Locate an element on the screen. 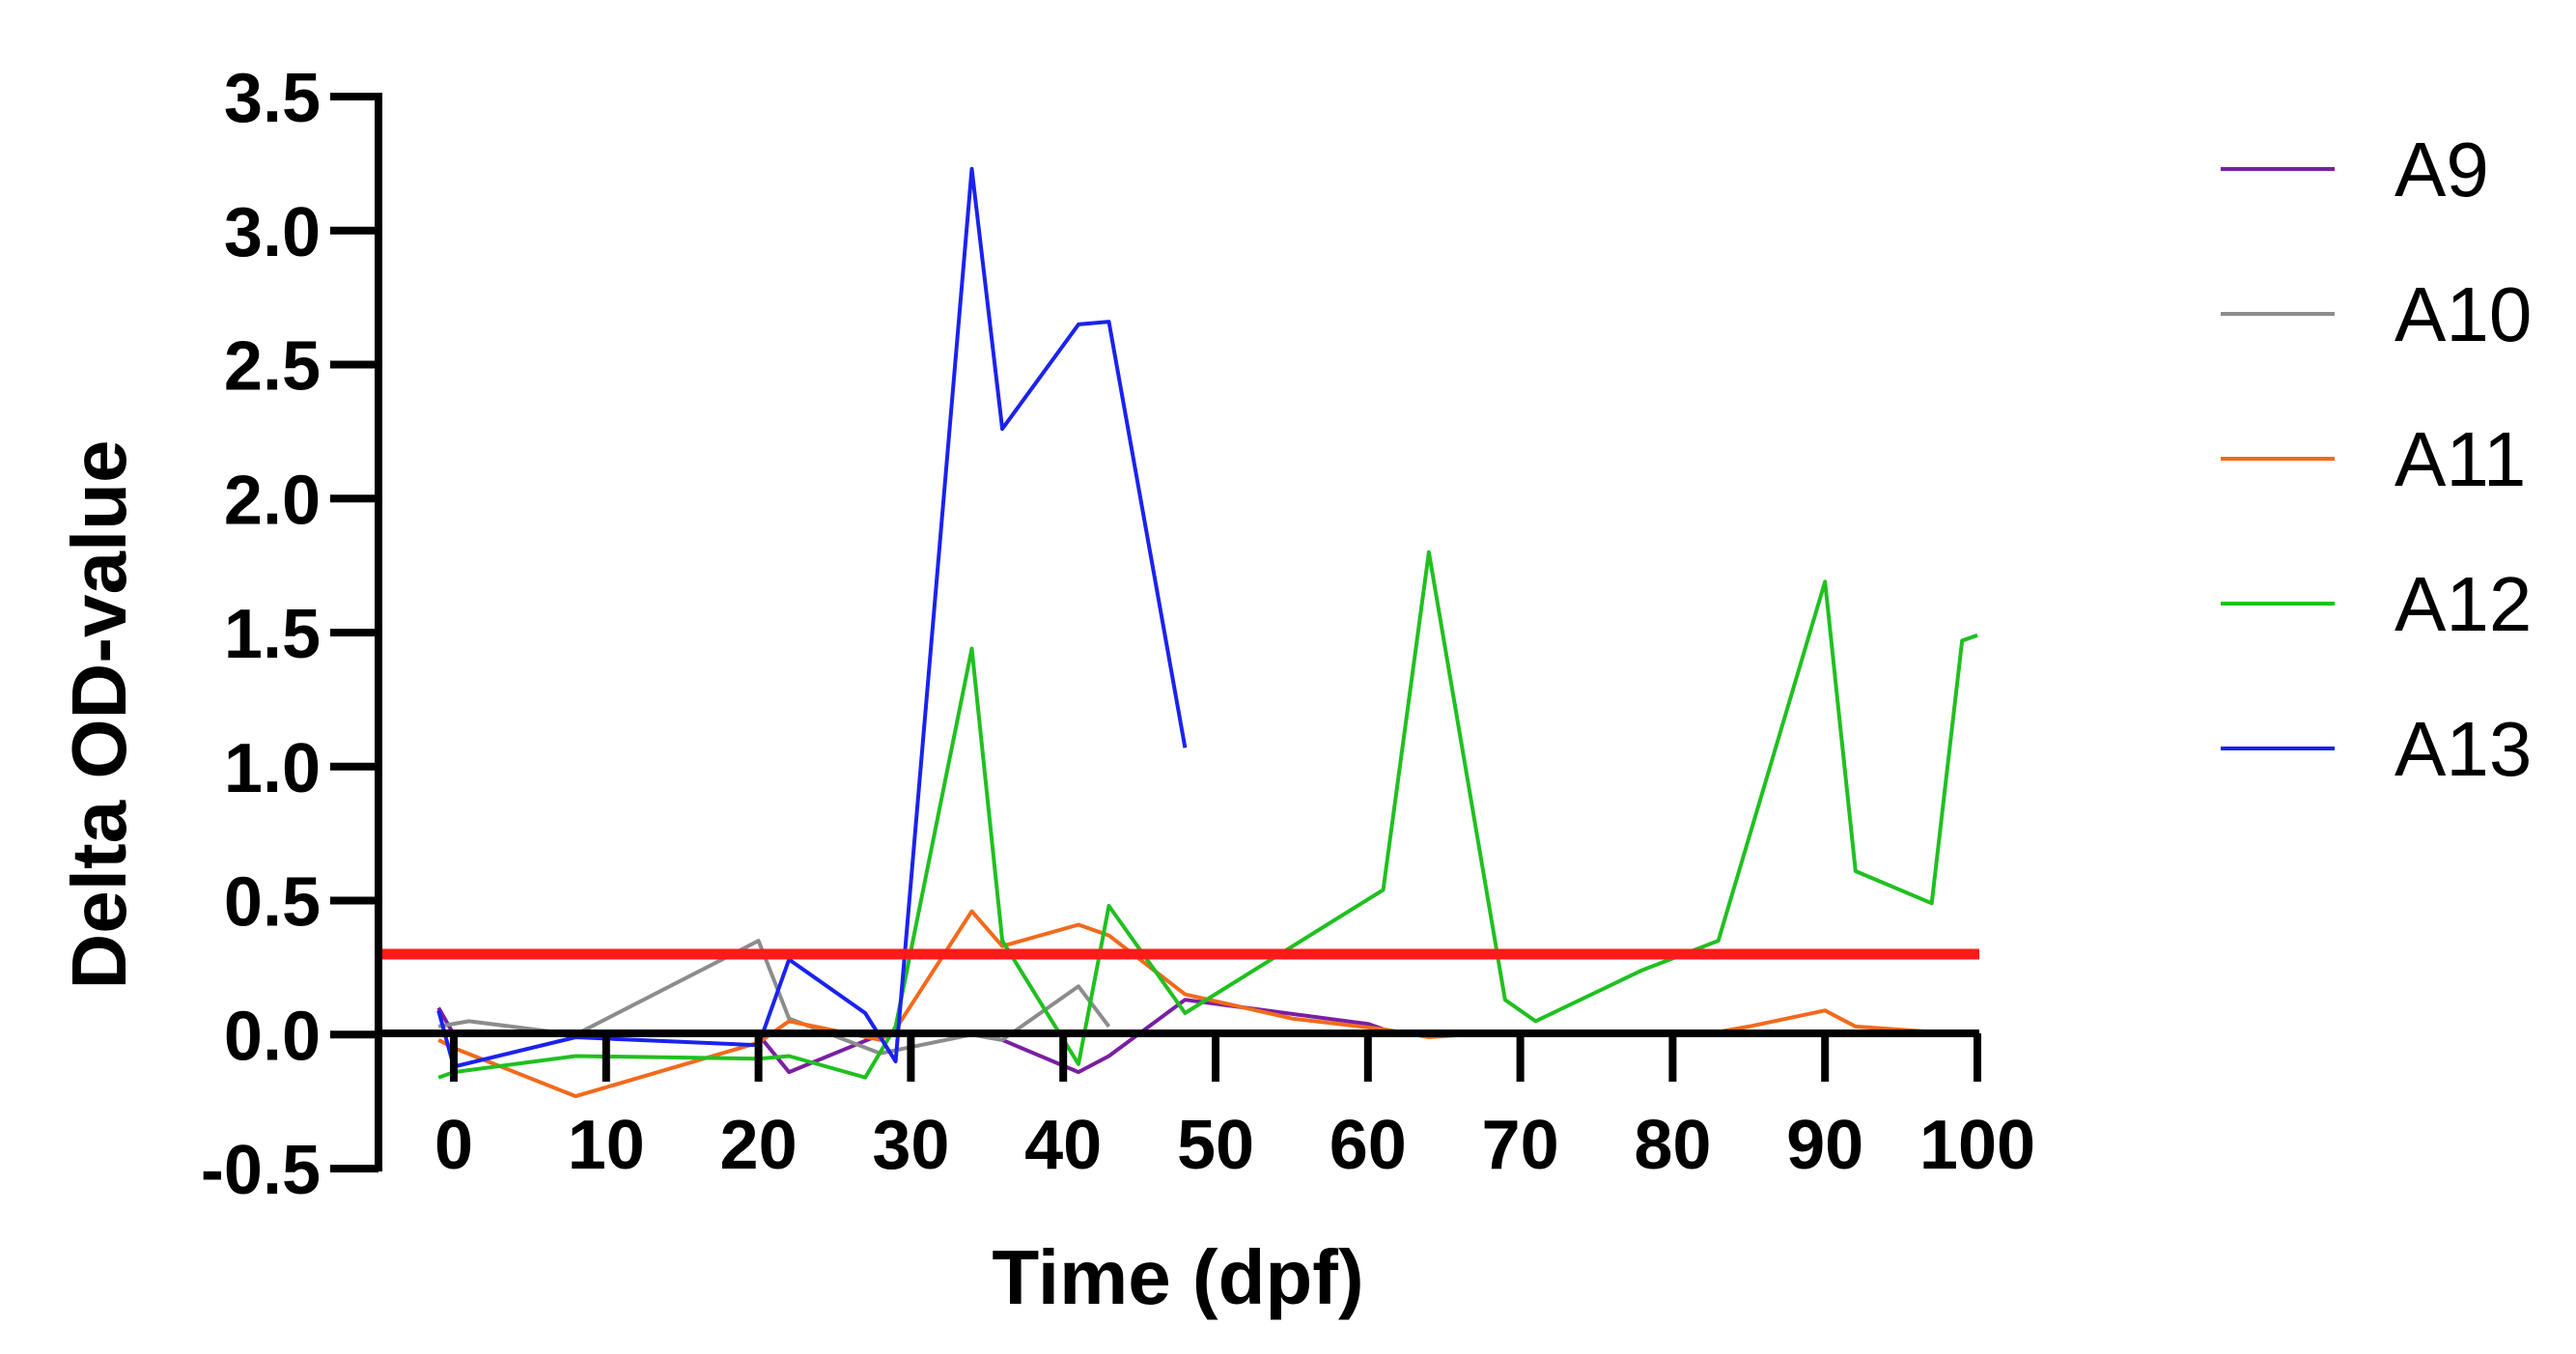 The image size is (2576, 1354). y-tick-label: 3.0 is located at coordinates (273, 232).